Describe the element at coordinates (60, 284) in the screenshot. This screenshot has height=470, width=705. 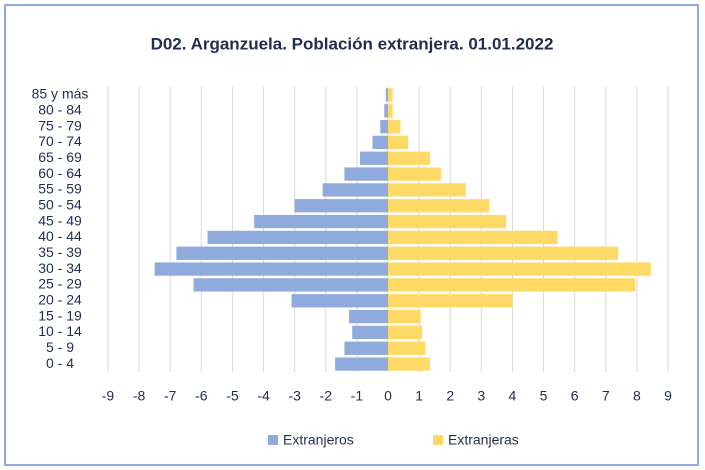
I see `y-tick-label: 25 - 29` at that location.